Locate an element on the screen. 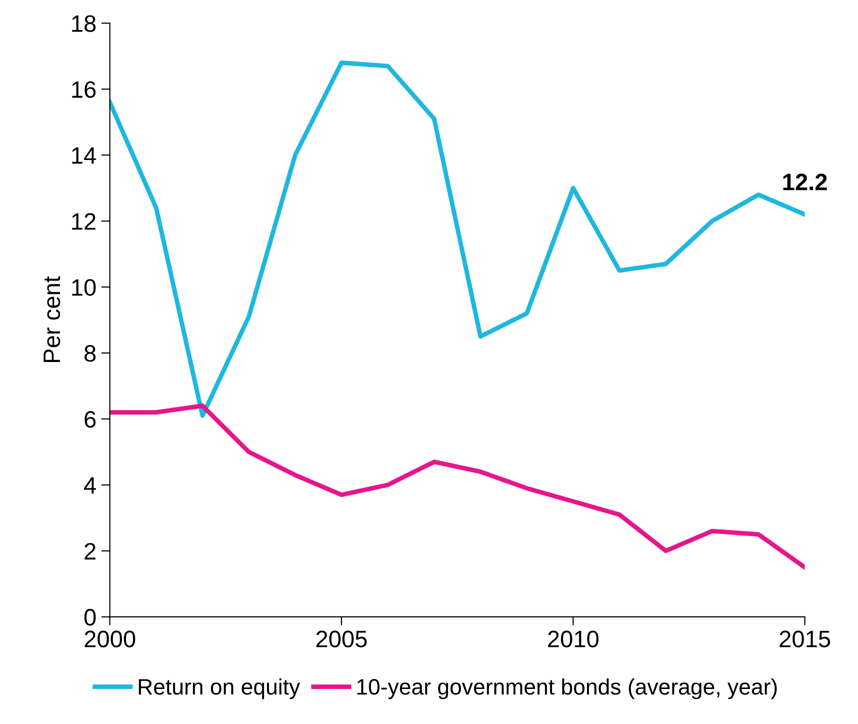 The image size is (858, 724). y-tick-label: 2 is located at coordinates (90, 551).